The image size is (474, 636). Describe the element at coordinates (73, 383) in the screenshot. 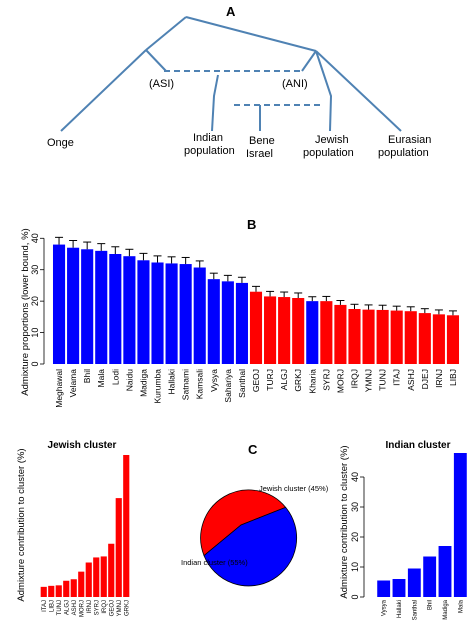

I see `panel-b-category-label: Velama` at that location.